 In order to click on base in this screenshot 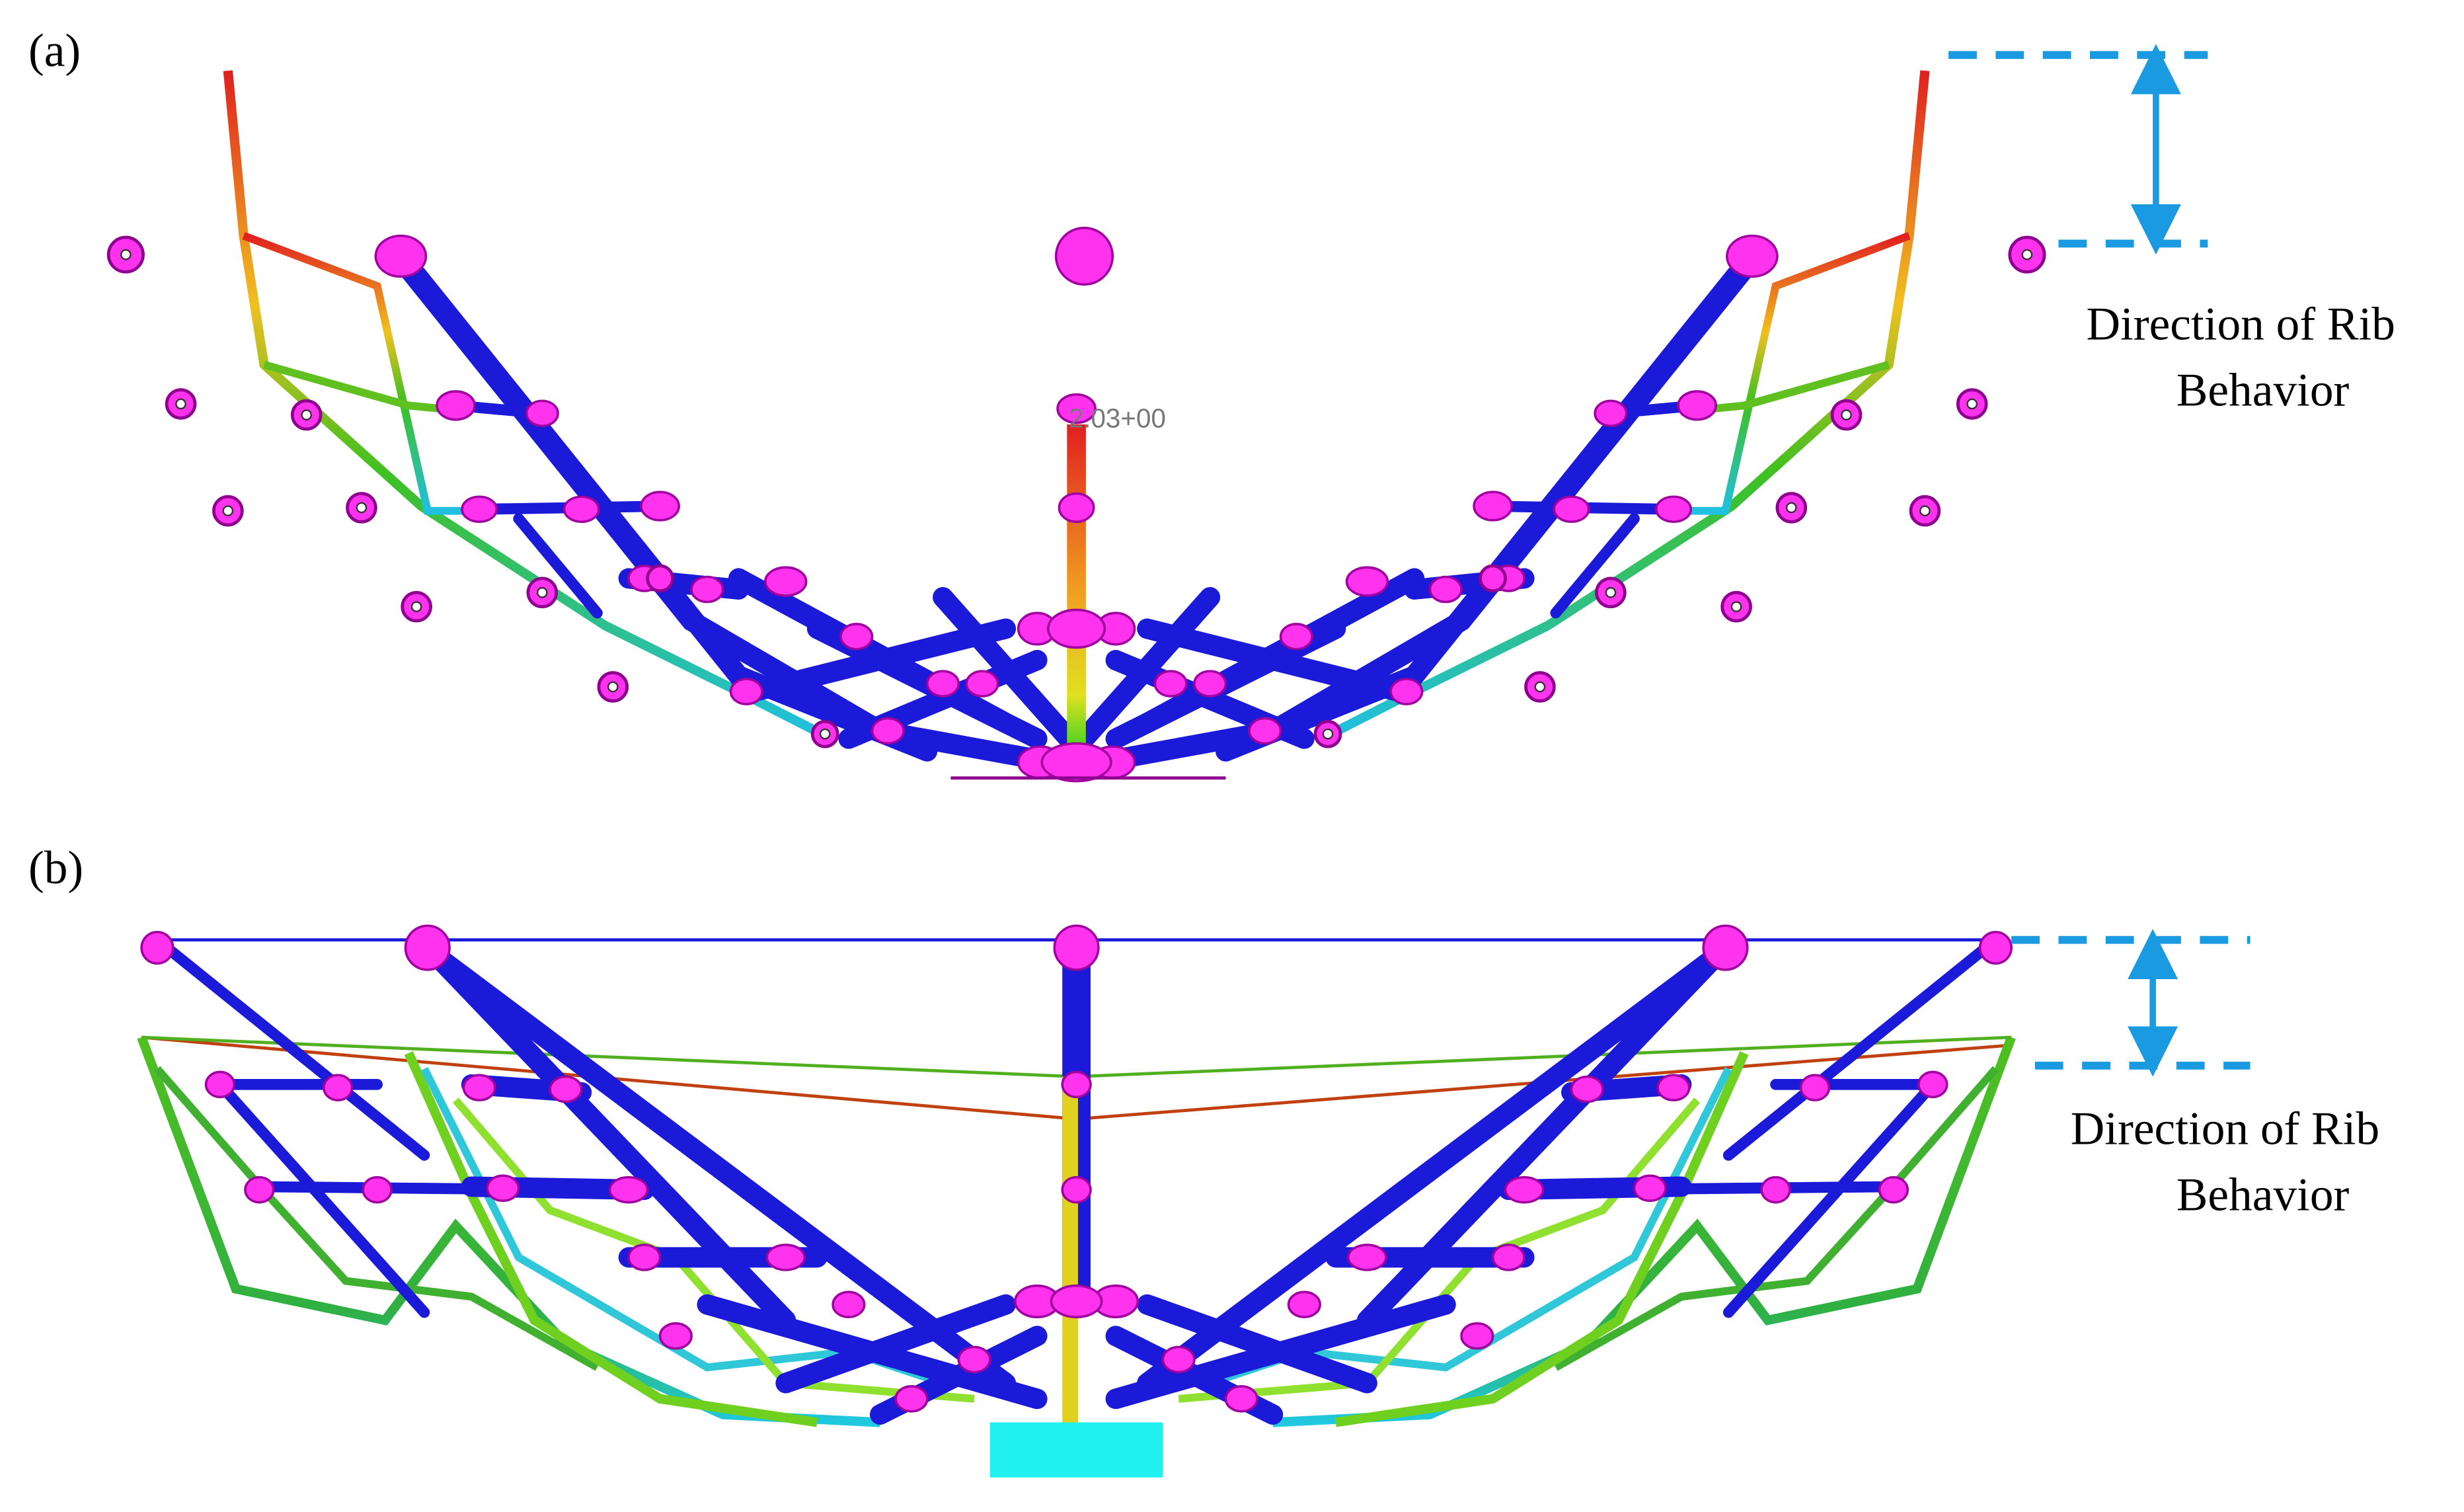, I will do `click(1076, 1450)`.